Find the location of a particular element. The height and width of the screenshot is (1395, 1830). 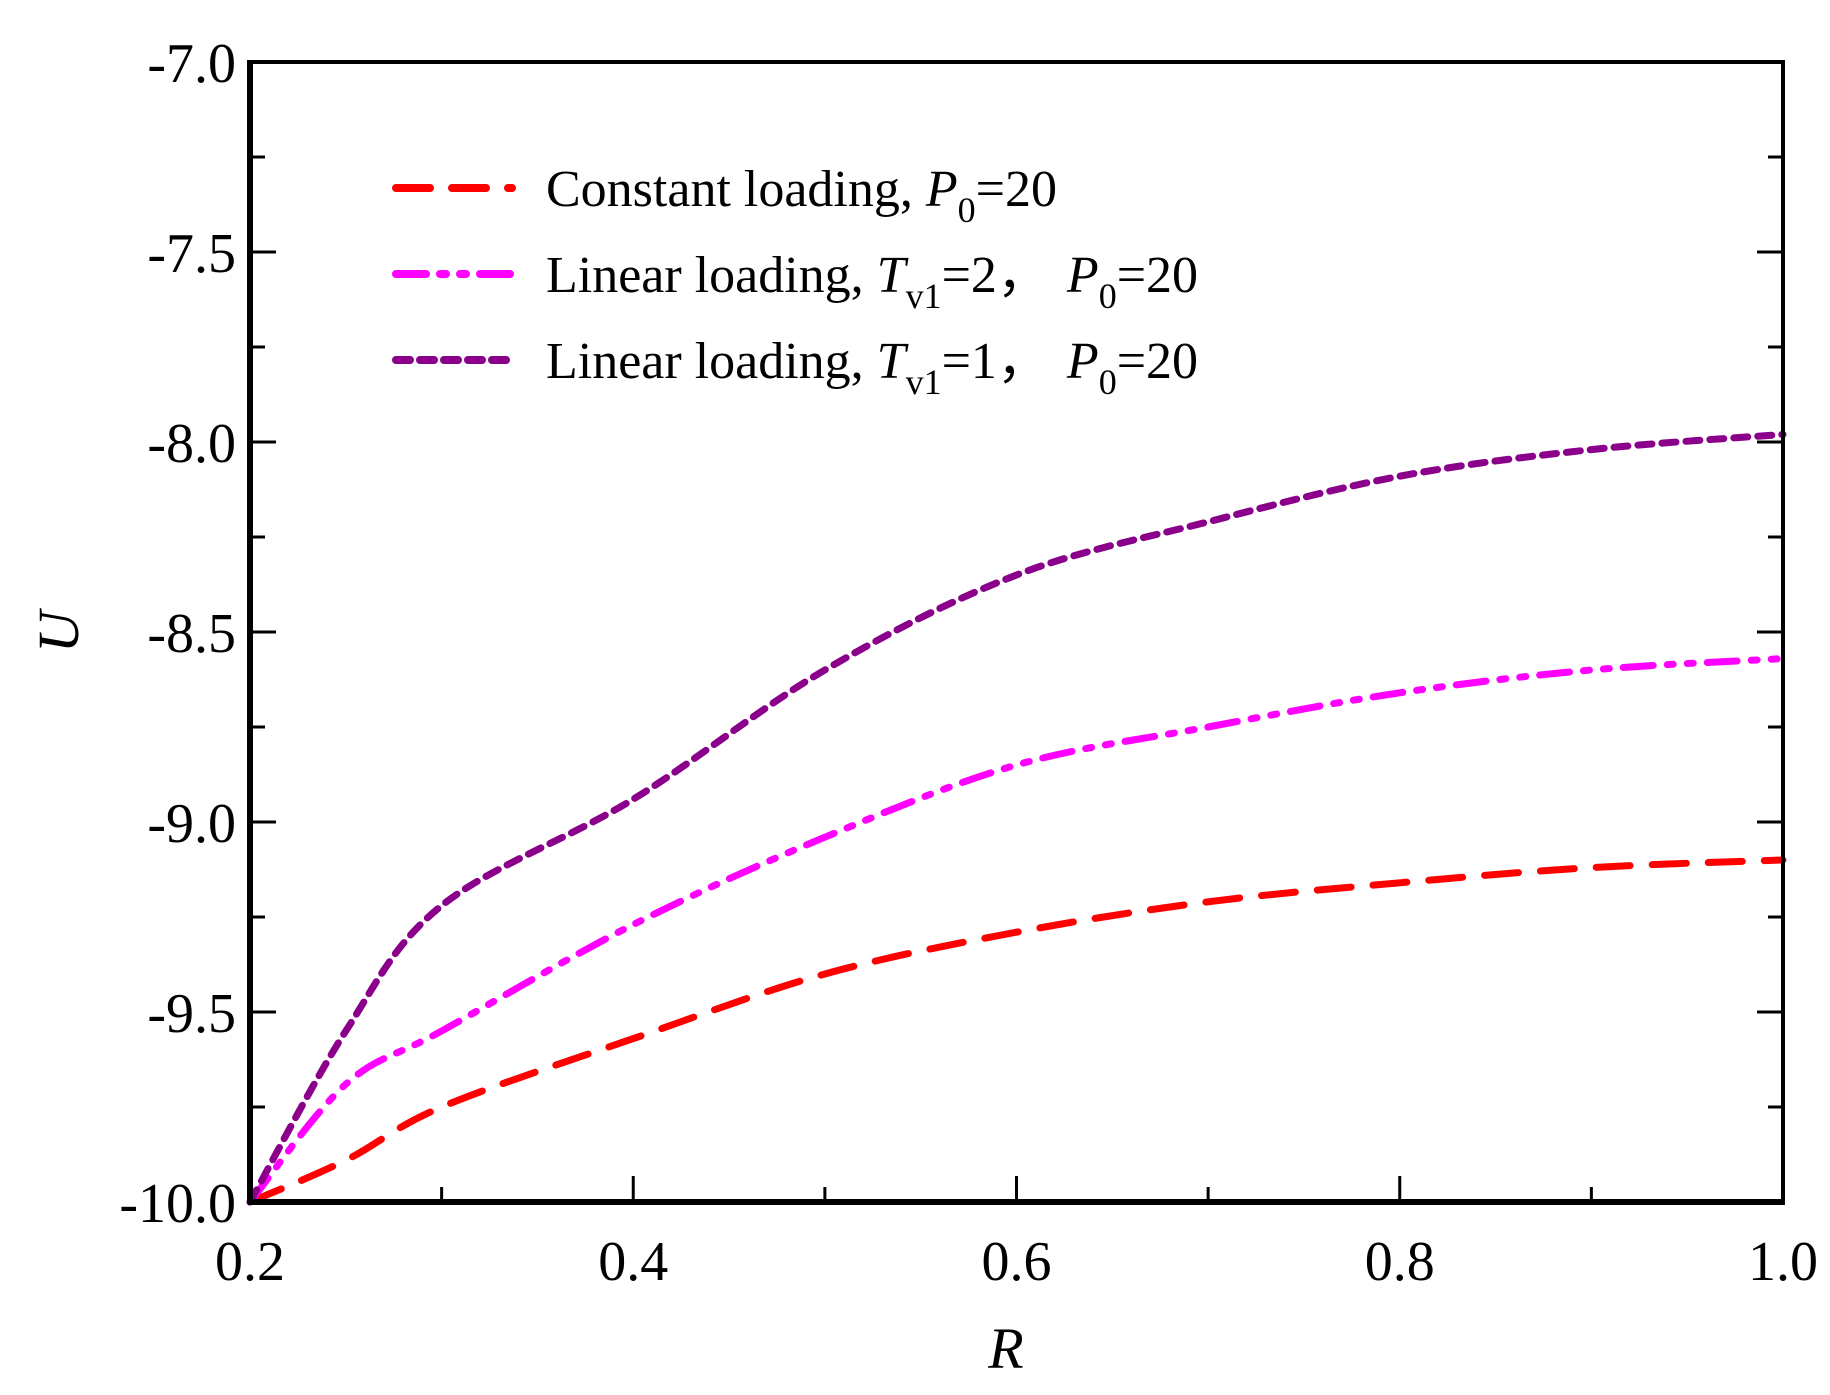

legend-label-1: Linear loading, Tv1=2， P0=20 is located at coordinates (872, 281).